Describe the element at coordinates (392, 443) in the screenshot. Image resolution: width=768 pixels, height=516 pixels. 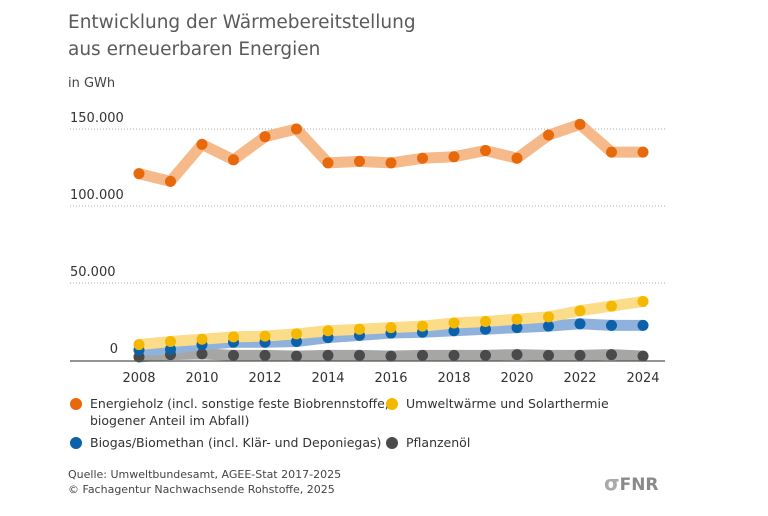
I see `legend-marker-pflanzenoel` at that location.